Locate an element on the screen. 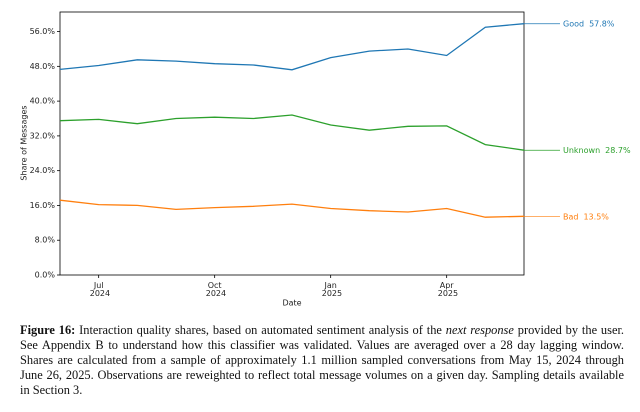 The width and height of the screenshot is (640, 412). legend-name: Unknown is located at coordinates (581, 150).